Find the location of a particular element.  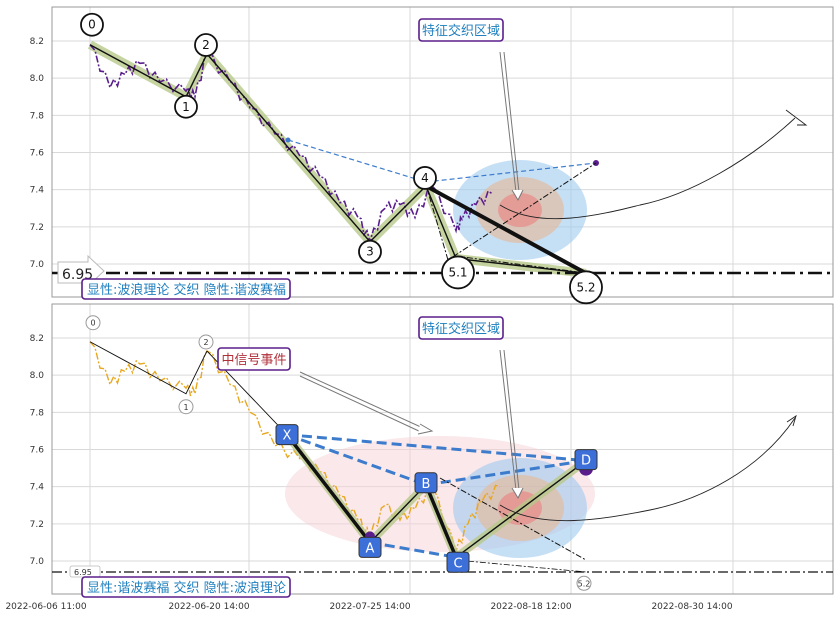

bottom-harmonic-labels: X A B C D is located at coordinates (436, 498).